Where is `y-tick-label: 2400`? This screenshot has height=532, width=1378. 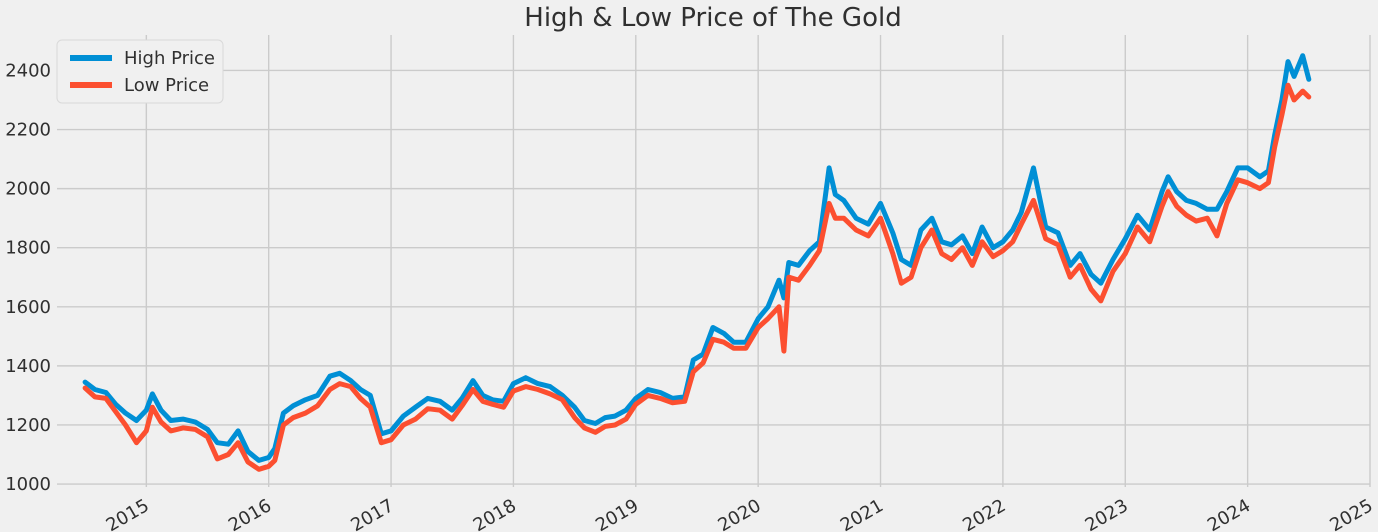 y-tick-label: 2400 is located at coordinates (28, 70).